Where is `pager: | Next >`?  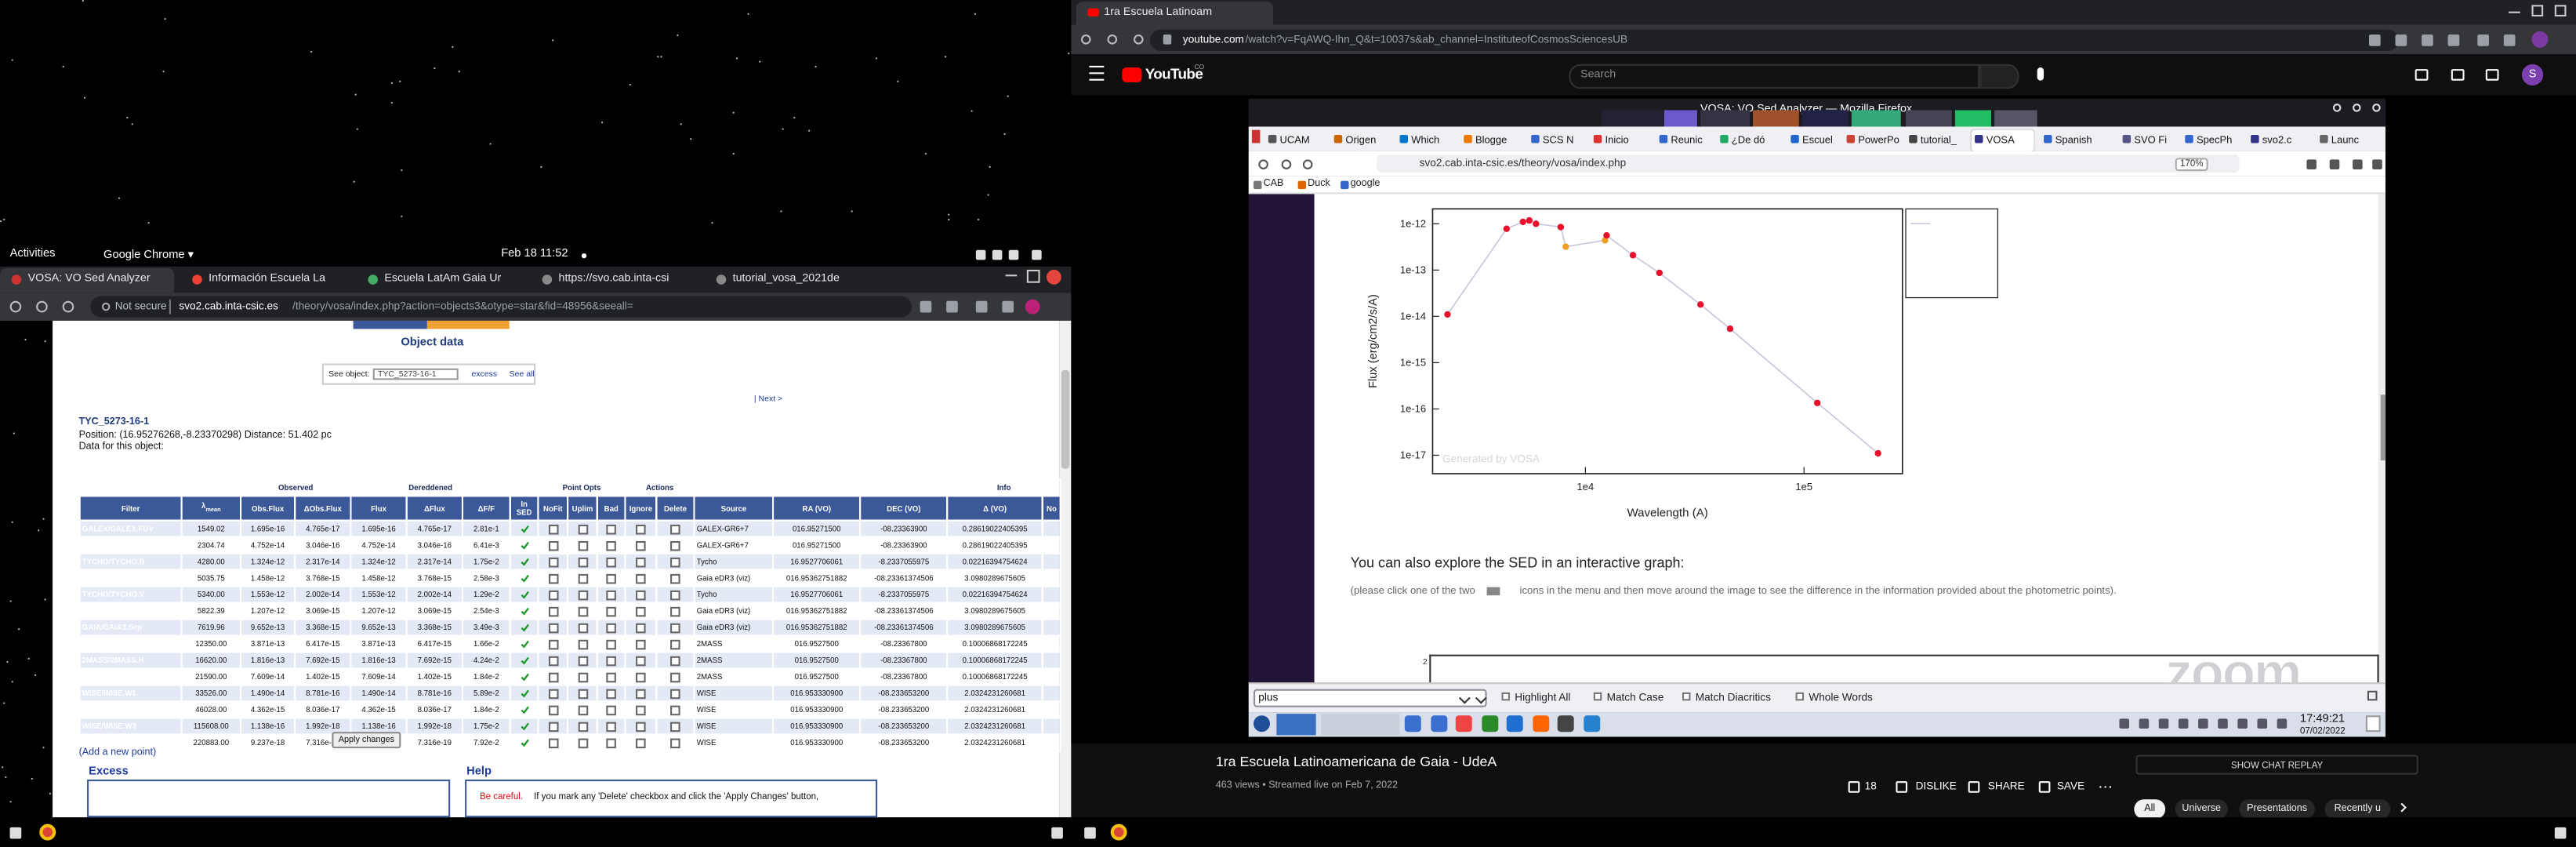 pager: | Next > is located at coordinates (768, 399).